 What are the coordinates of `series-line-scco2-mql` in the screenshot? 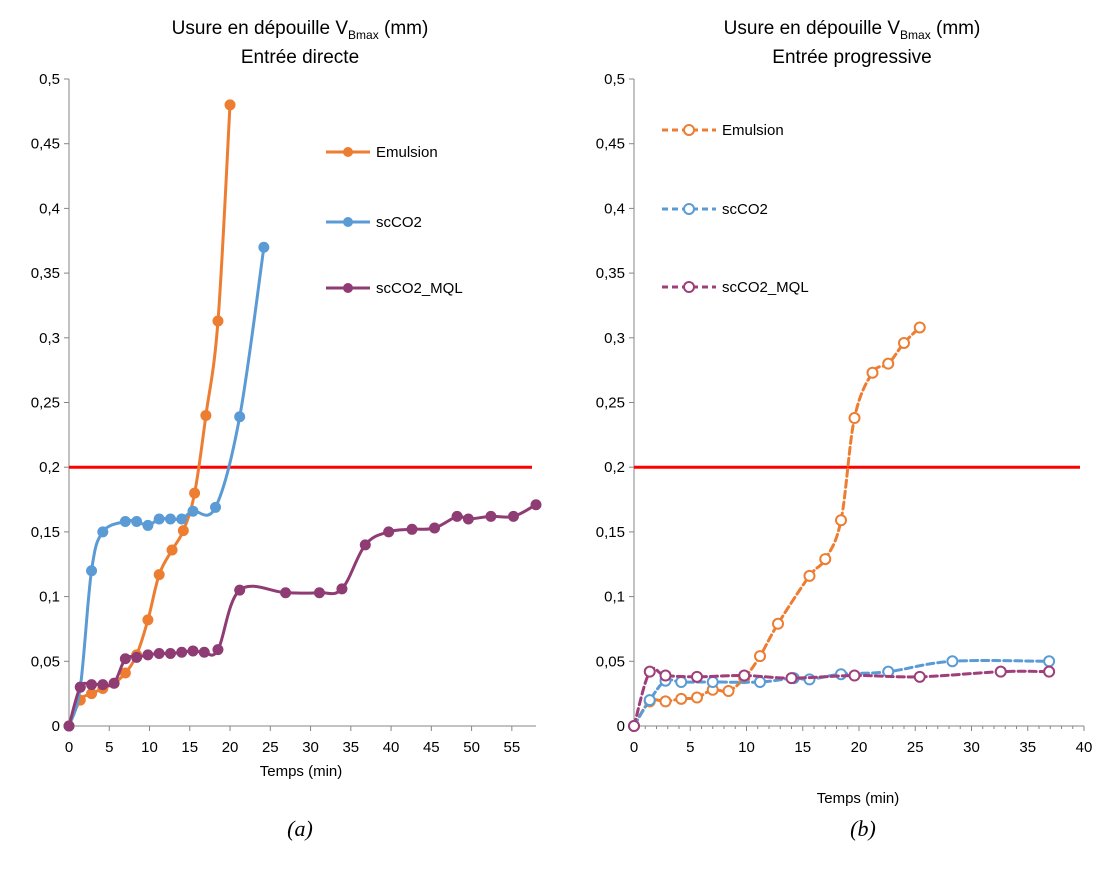 It's located at (302, 615).